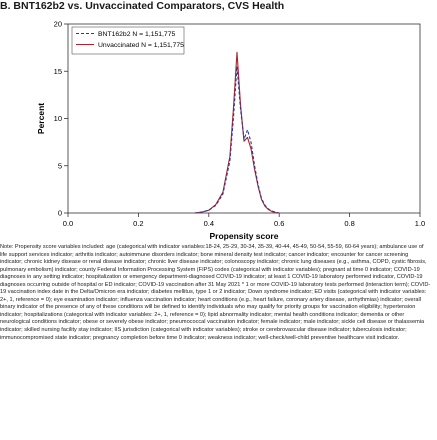 This screenshot has height=440, width=437. What do you see at coordinates (58, 71) in the screenshot?
I see `y-tick-label: 15` at bounding box center [58, 71].